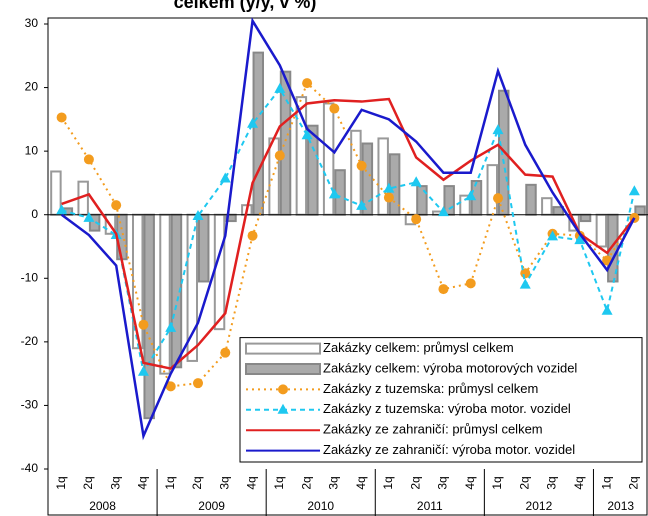 The height and width of the screenshot is (516, 648). I want to click on year-label: 2009, so click(211, 506).